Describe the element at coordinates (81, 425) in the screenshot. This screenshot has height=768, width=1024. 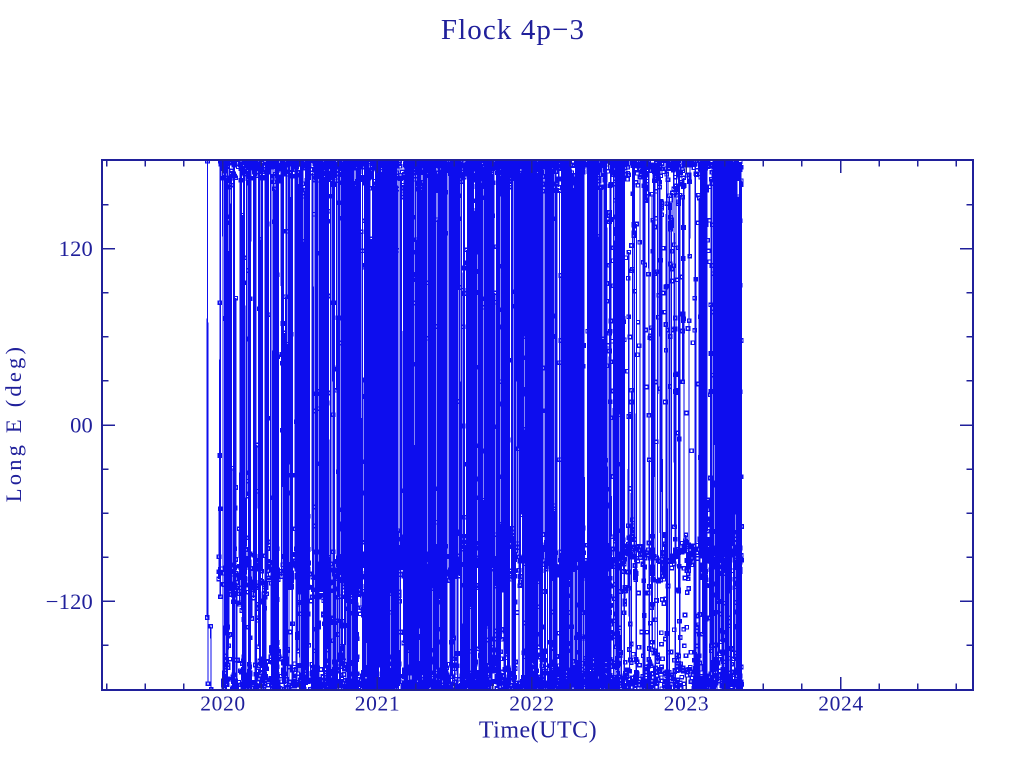
I see `svg-text: 00` at that location.